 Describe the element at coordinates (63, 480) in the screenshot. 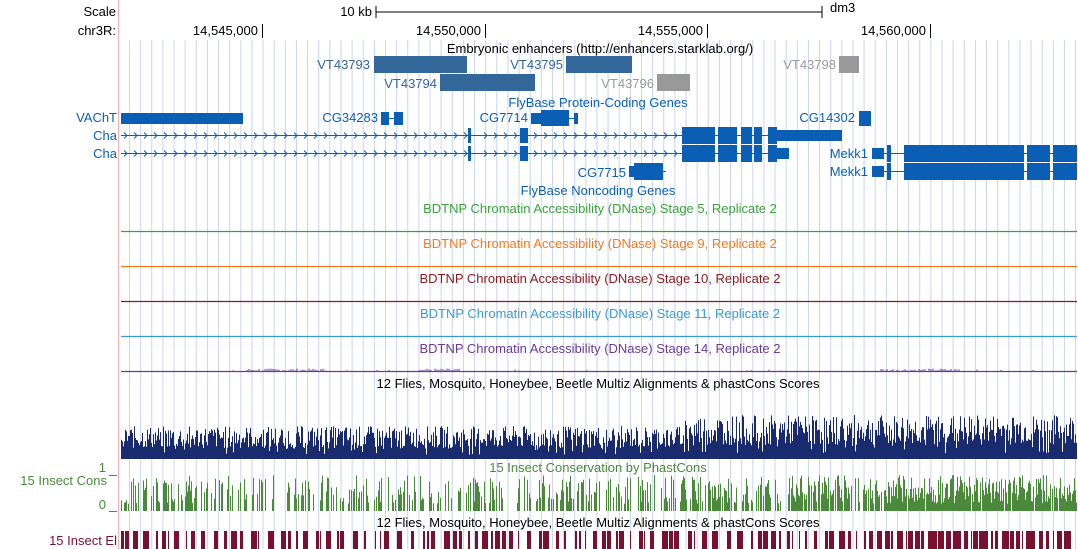

I see `conservation-track-label: 15 Insect Cons` at that location.